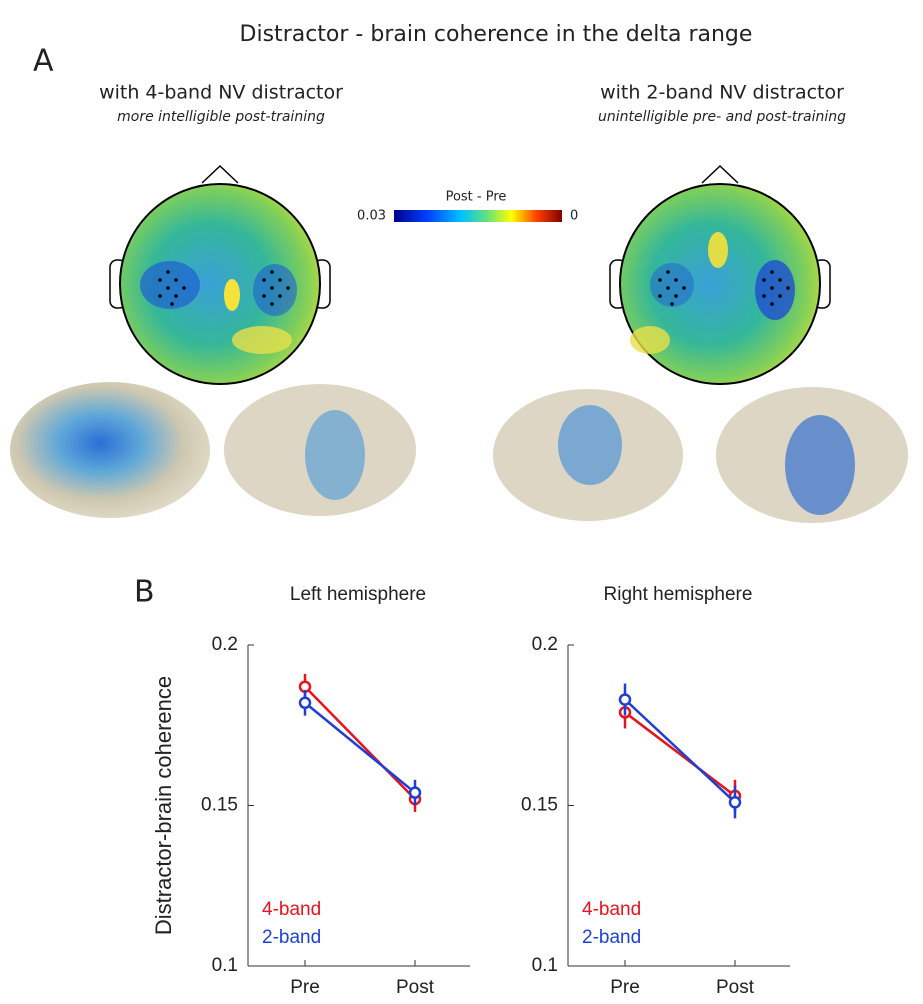 Image resolution: width=923 pixels, height=1004 pixels. Describe the element at coordinates (478, 216) in the screenshot. I see `colorbar` at that location.